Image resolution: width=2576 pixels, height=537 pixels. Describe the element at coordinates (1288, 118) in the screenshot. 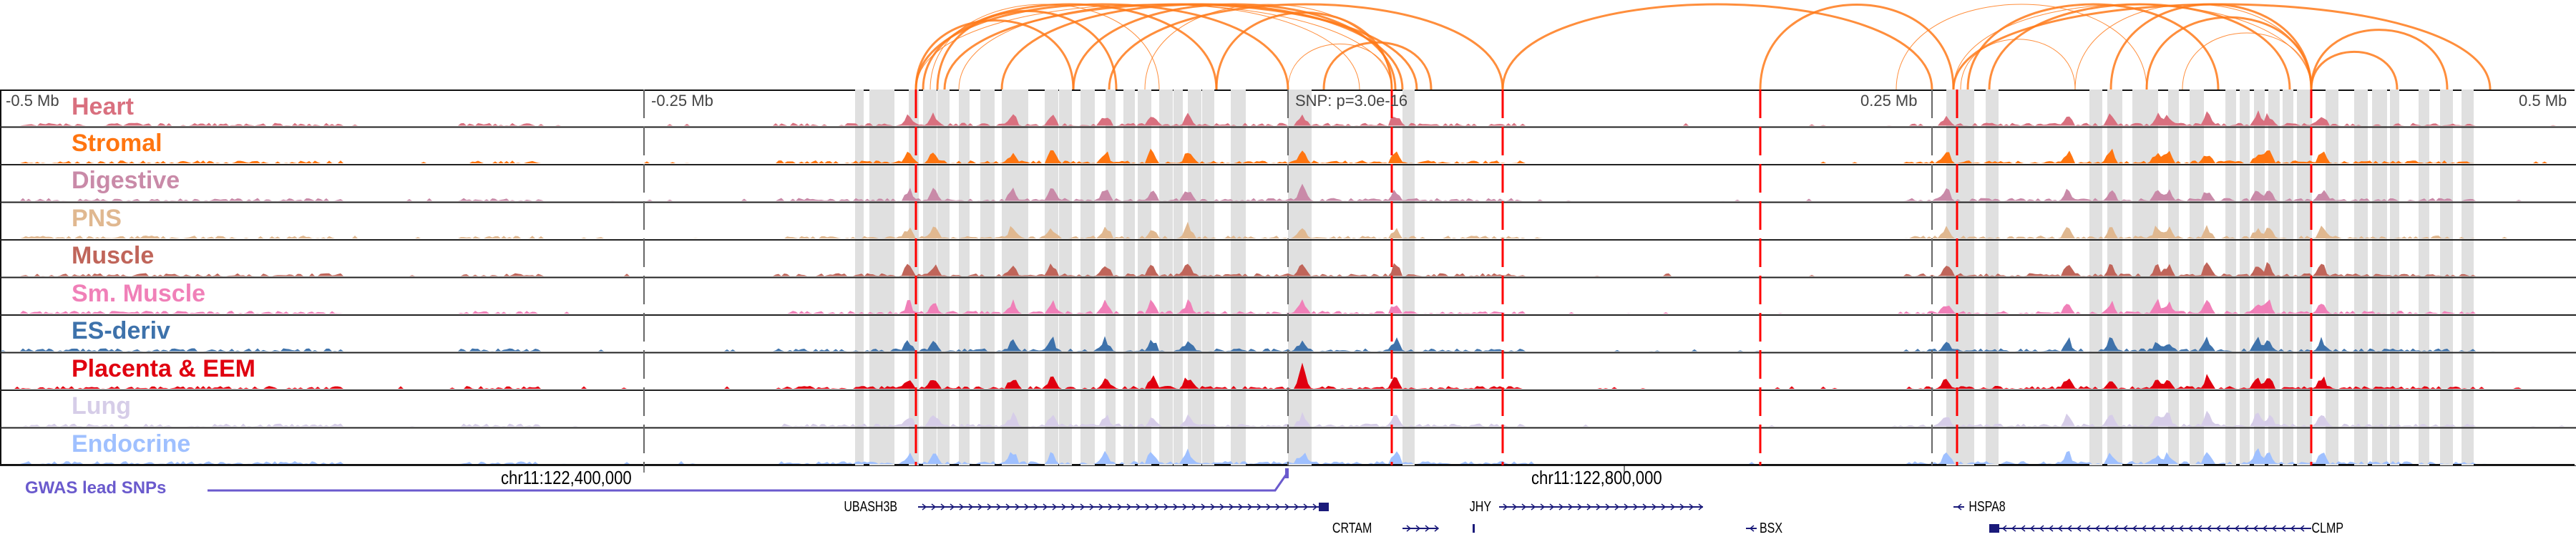

I see `signal-heart` at that location.